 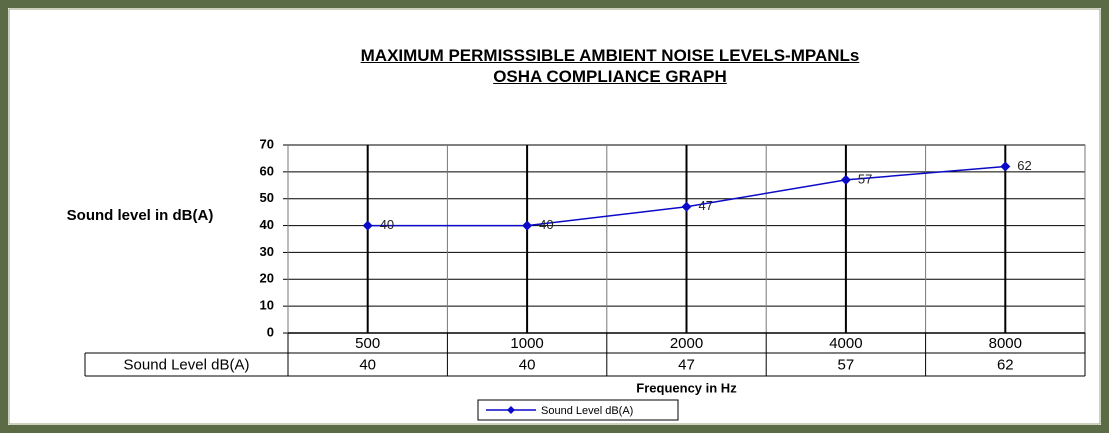 What do you see at coordinates (187, 364) in the screenshot?
I see `table-row-header: Sound Level dB(A)` at bounding box center [187, 364].